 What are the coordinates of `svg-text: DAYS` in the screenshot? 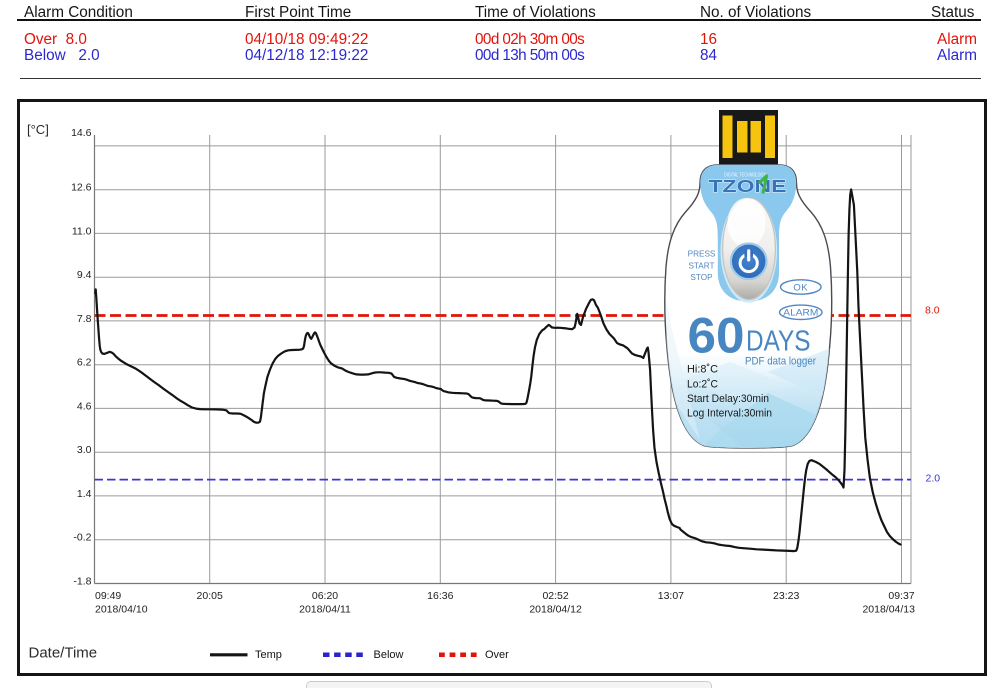 It's located at (778, 342).